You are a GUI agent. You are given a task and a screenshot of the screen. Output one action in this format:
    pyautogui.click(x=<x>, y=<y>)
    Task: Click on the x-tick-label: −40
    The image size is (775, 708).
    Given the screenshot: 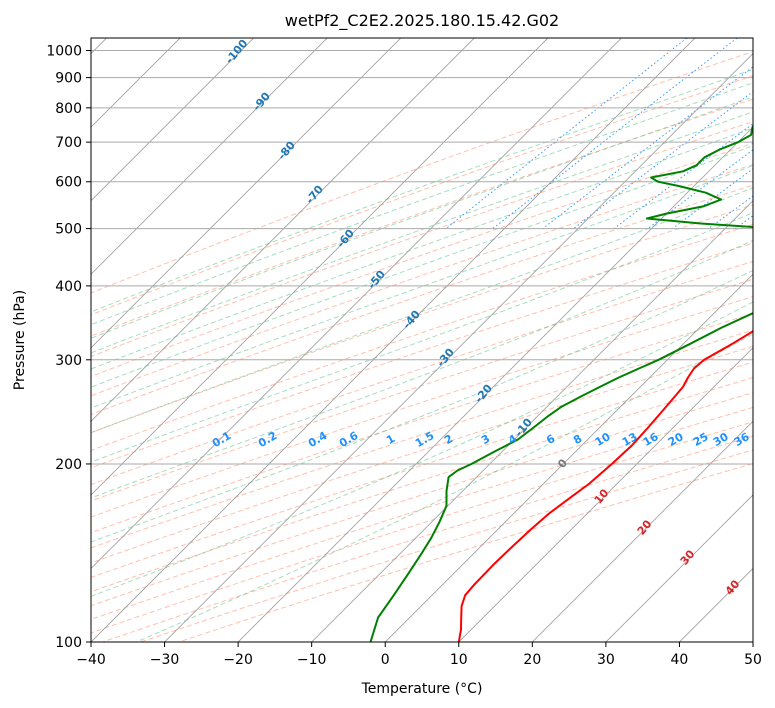 What is the action you would take?
    pyautogui.click(x=91, y=660)
    